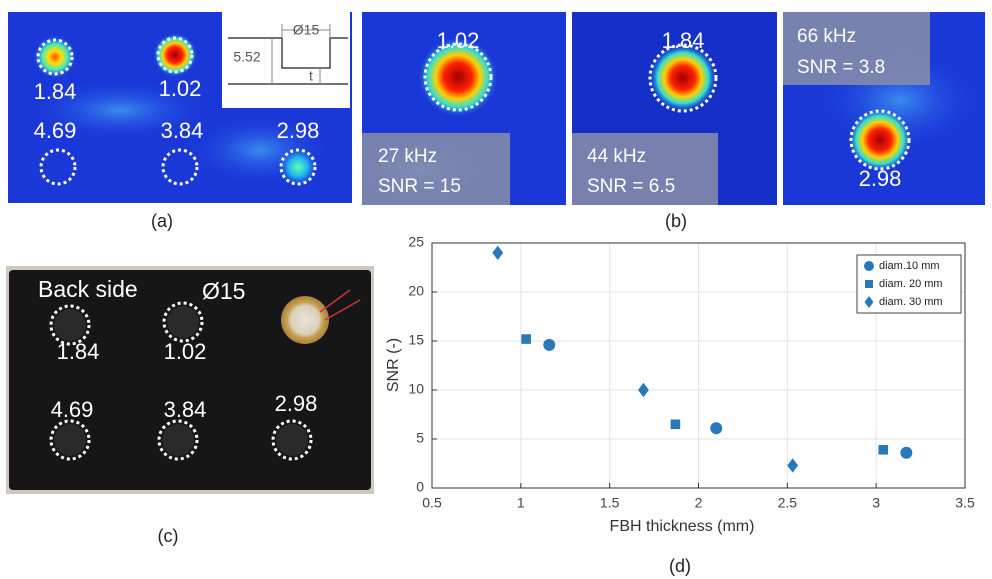 The width and height of the screenshot is (992, 579). Describe the element at coordinates (246, 57) in the screenshot. I see `inset-depth: 5.52` at that location.